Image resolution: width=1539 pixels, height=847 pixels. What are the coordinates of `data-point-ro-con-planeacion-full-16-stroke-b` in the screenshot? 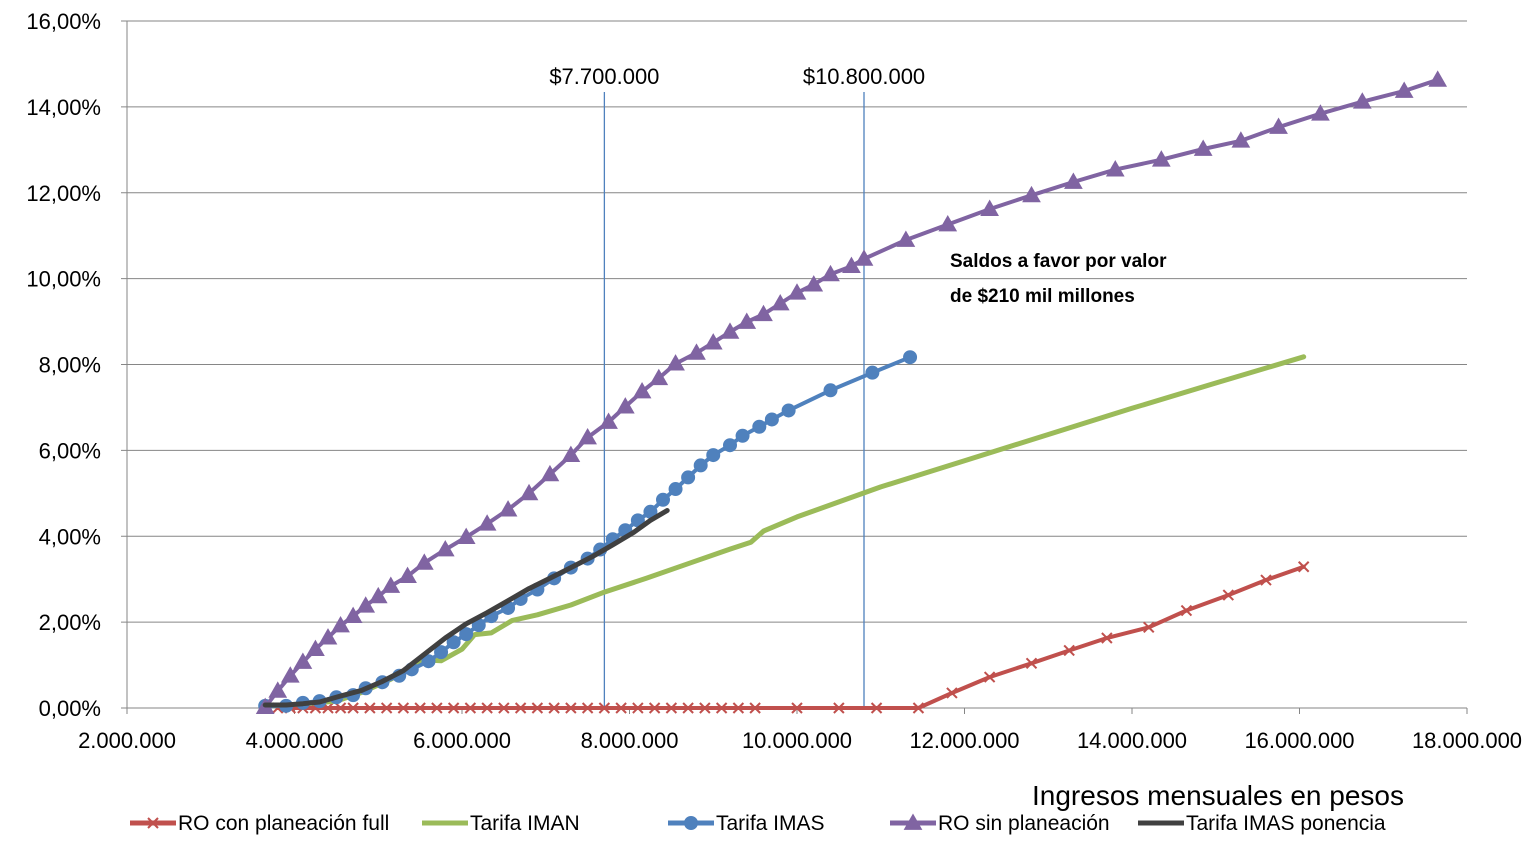 It's located at (520, 708).